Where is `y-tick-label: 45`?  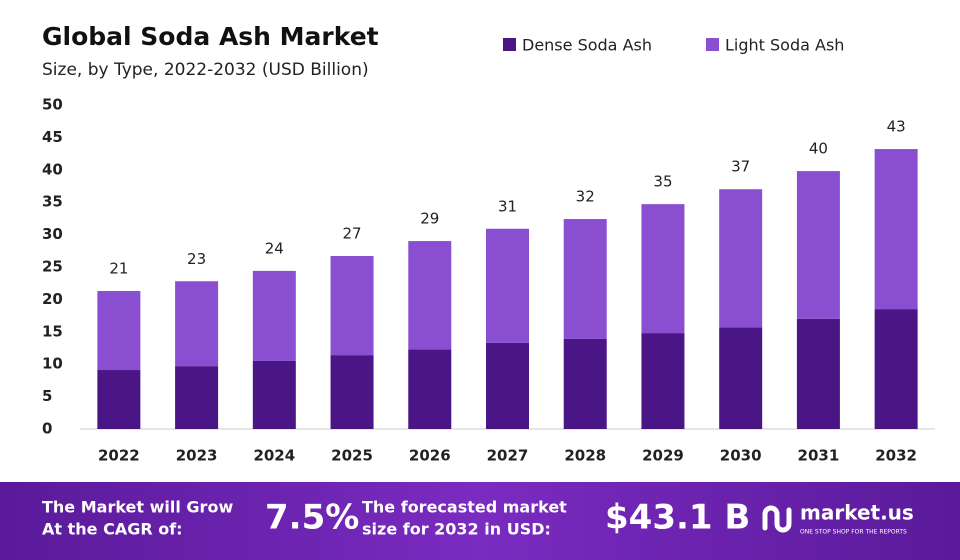
y-tick-label: 45 is located at coordinates (52, 137).